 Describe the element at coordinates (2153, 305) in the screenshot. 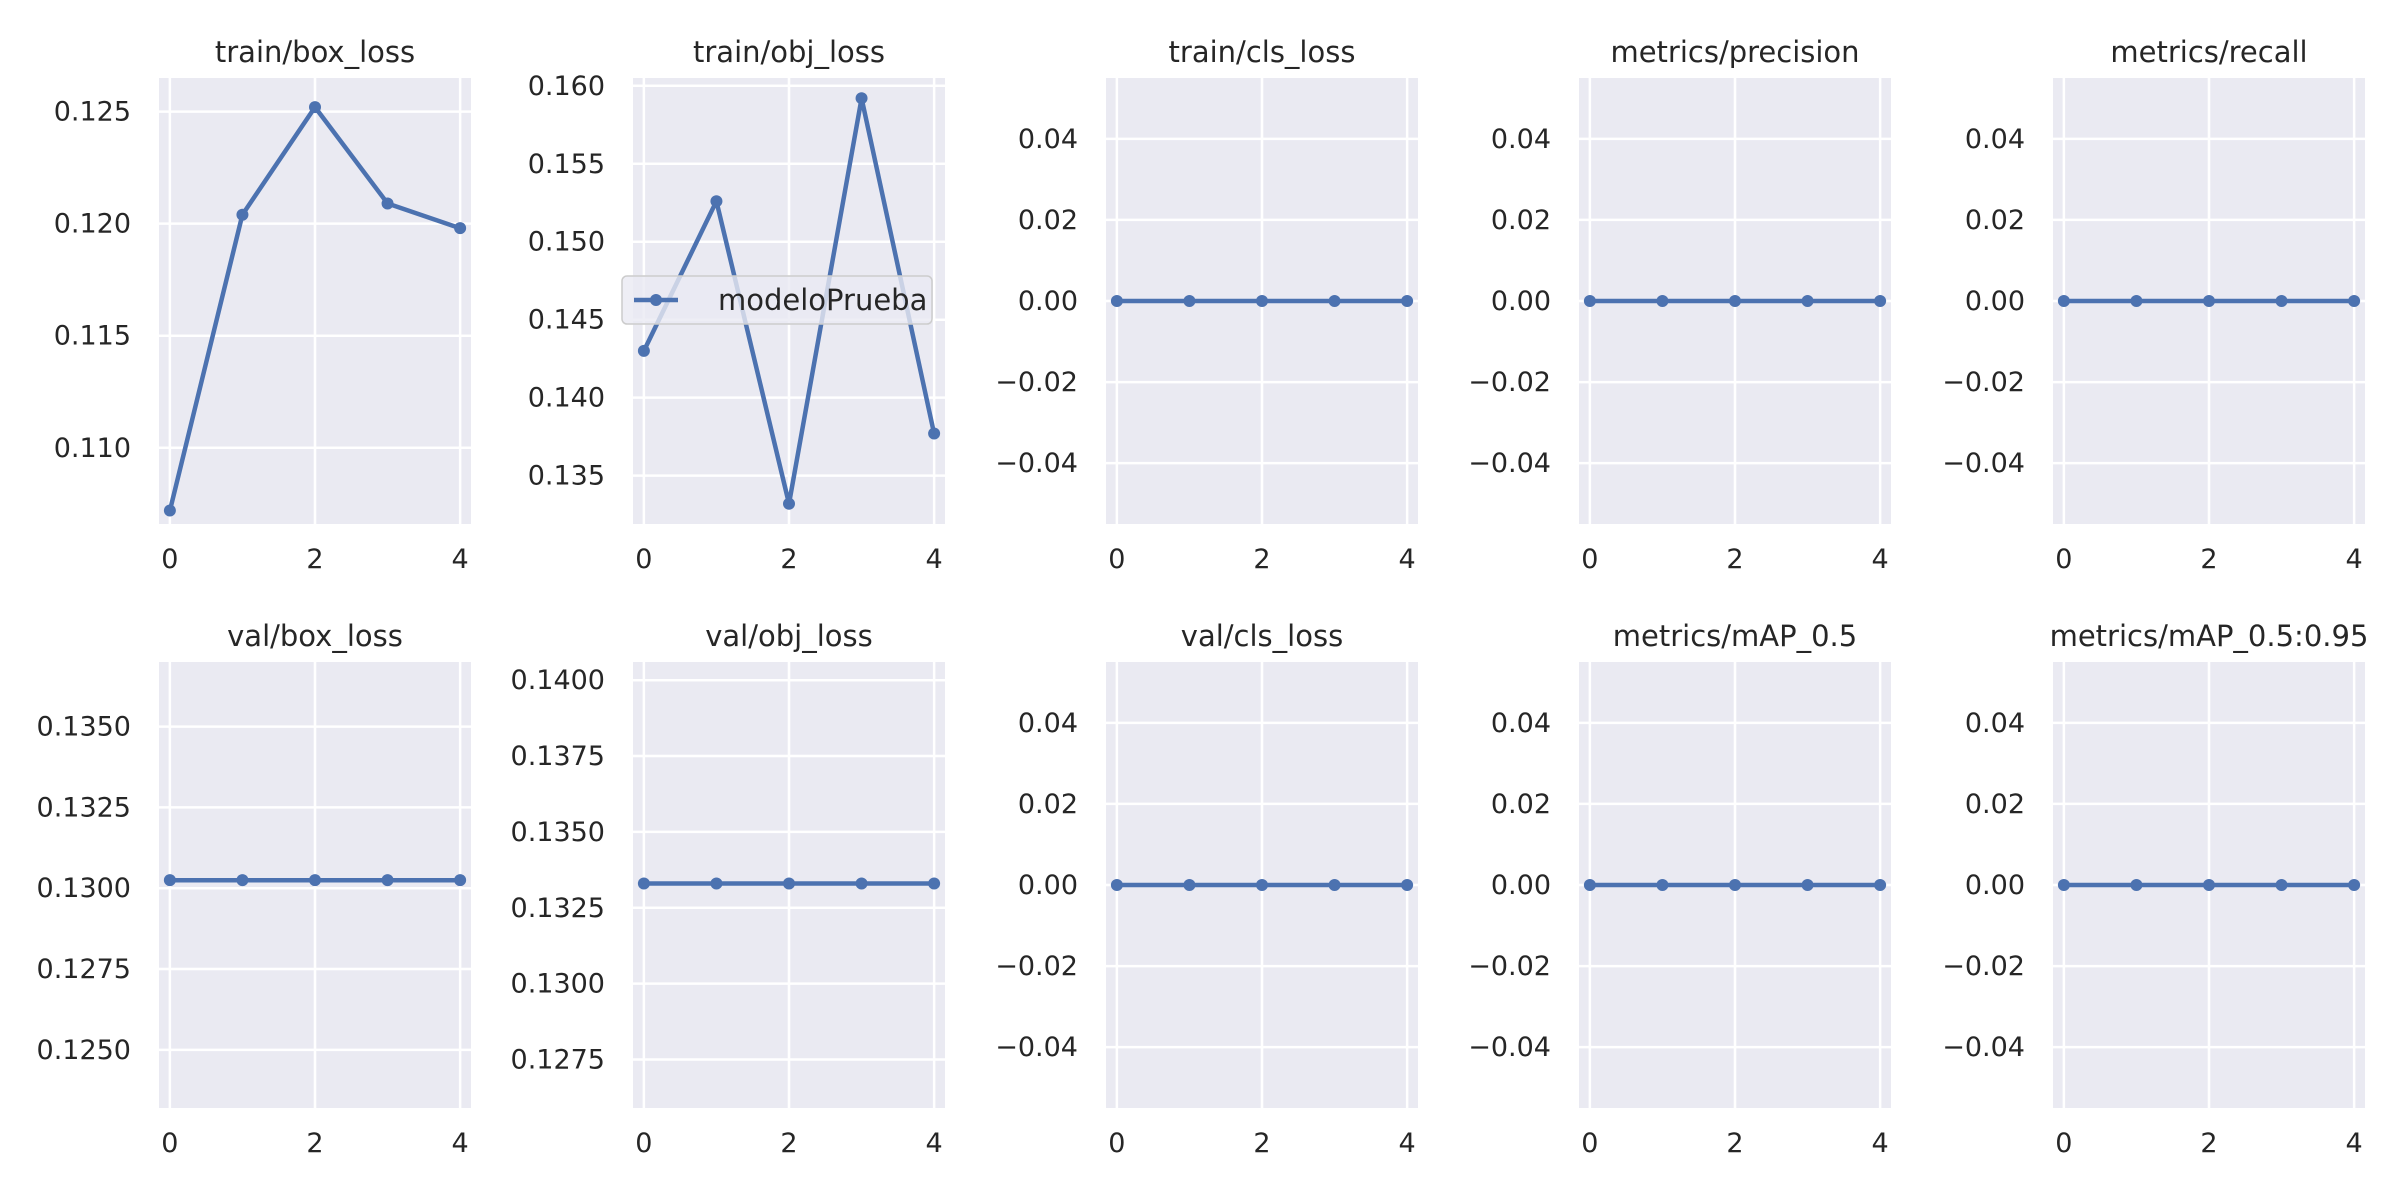

I see `panel-metrics-recall: metrics/recall −0.04 −0.02 0.00 0.02 0.04 0 2 4` at that location.